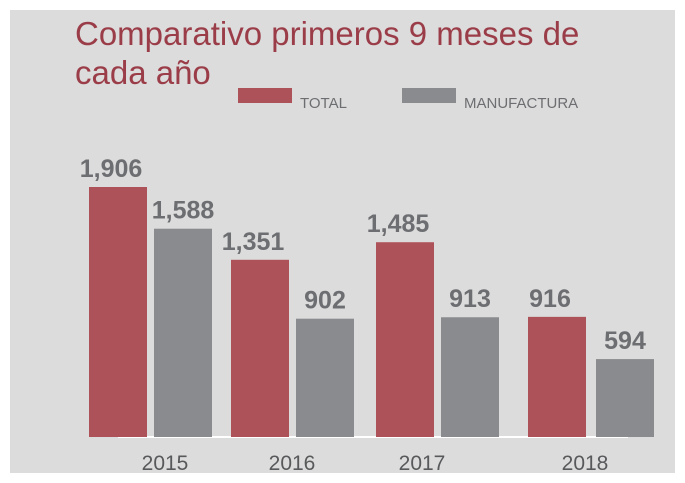 The height and width of the screenshot is (483, 685). I want to click on legend-label: TOTAL, so click(323, 103).